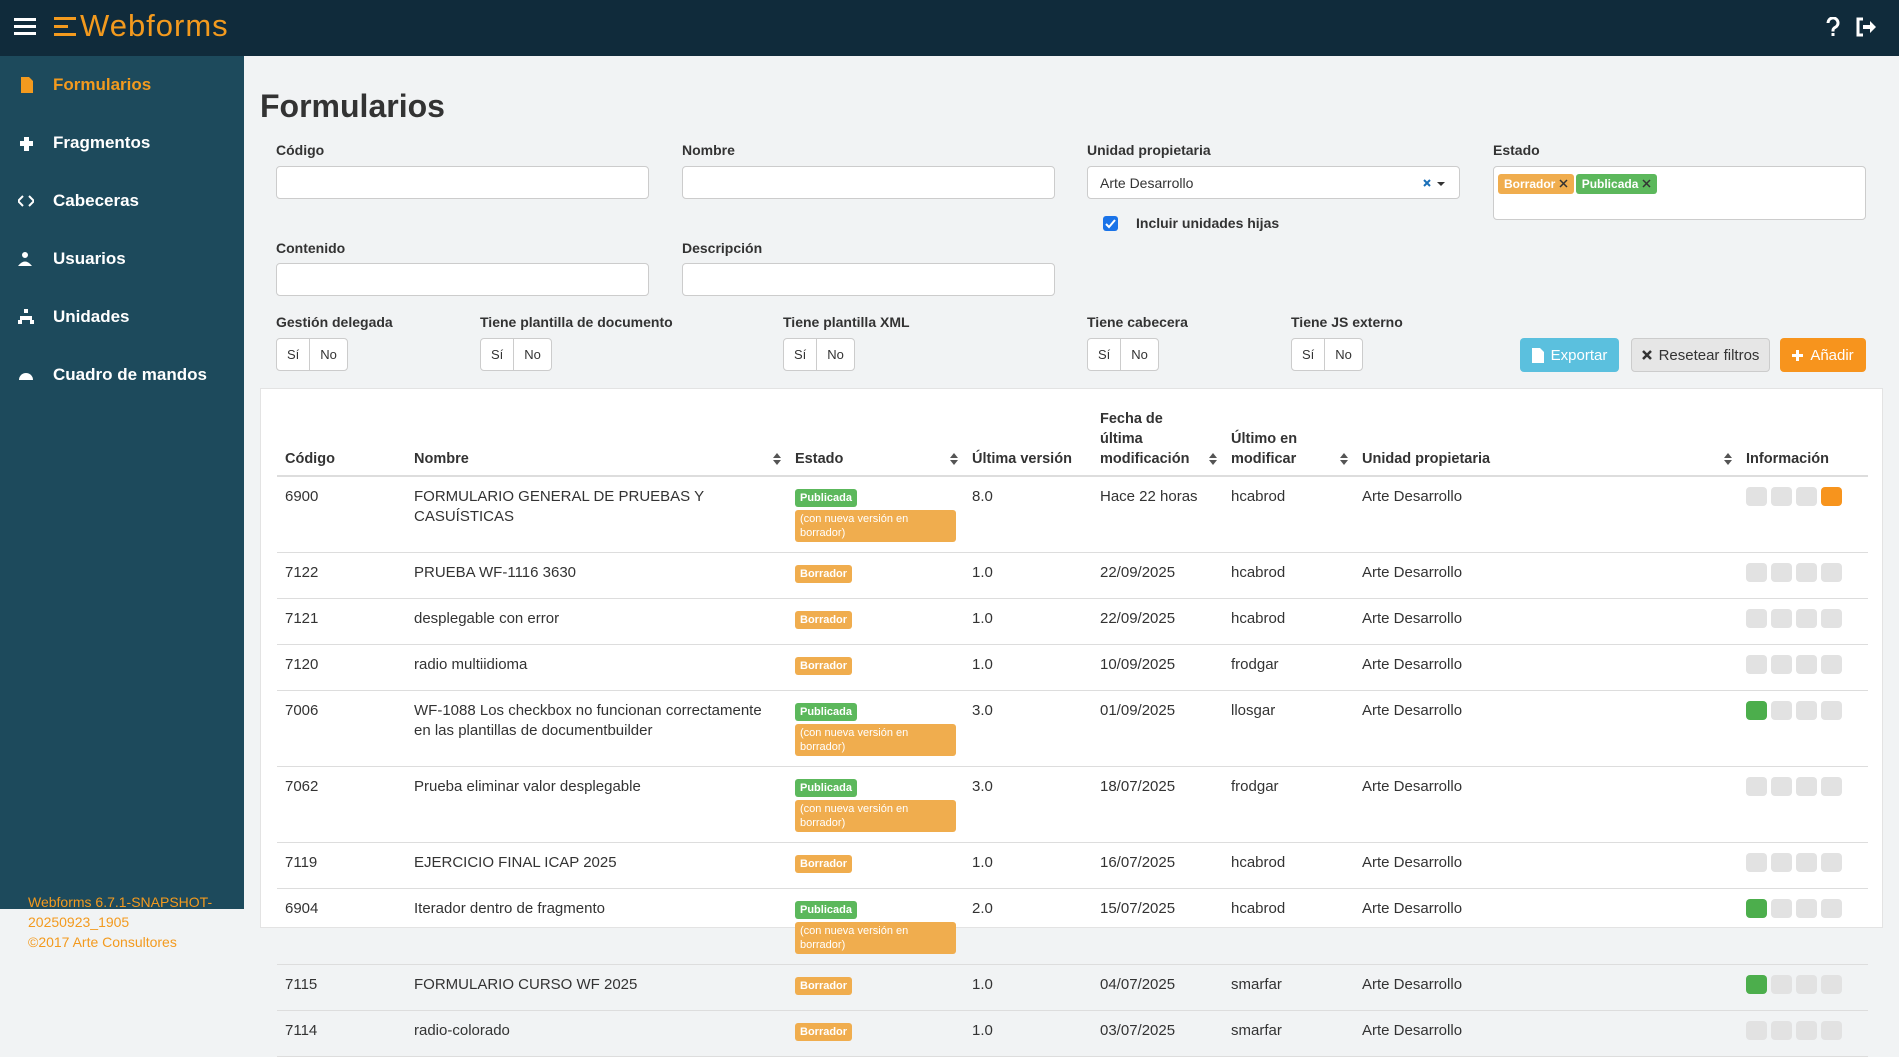  What do you see at coordinates (122, 259) in the screenshot?
I see `nav-item: Usuarios` at bounding box center [122, 259].